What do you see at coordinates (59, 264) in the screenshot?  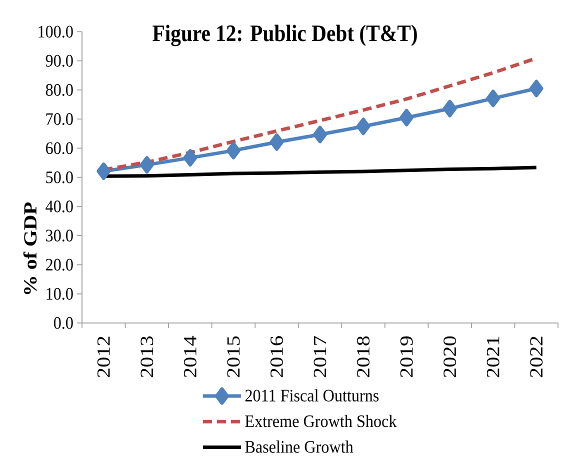 I see `y-tick-label: 20.0` at bounding box center [59, 264].